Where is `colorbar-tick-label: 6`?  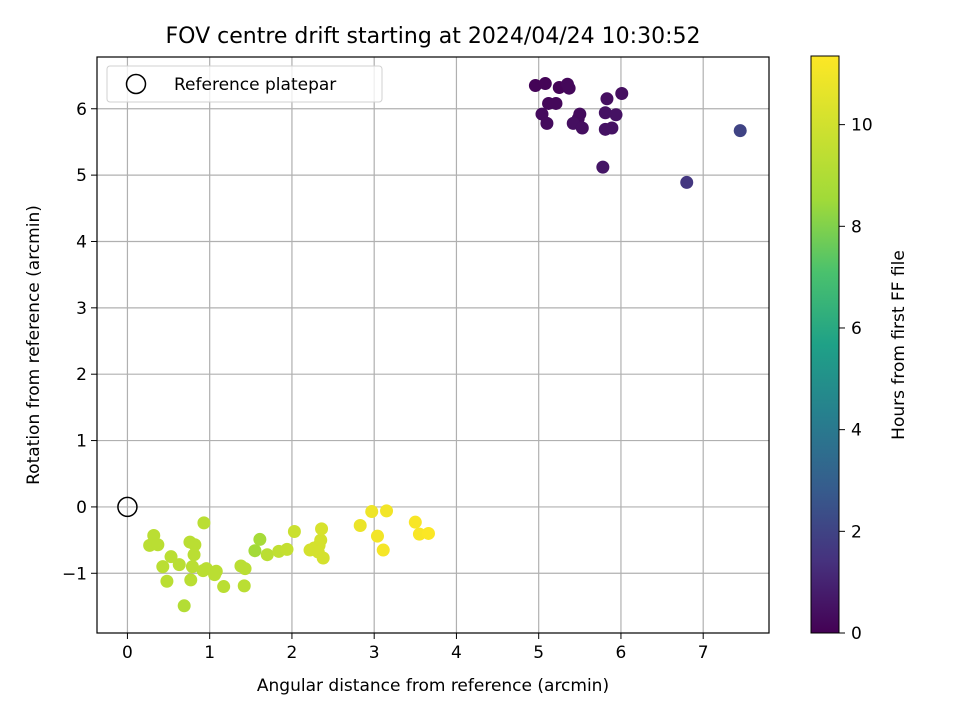 colorbar-tick-label: 6 is located at coordinates (856, 329).